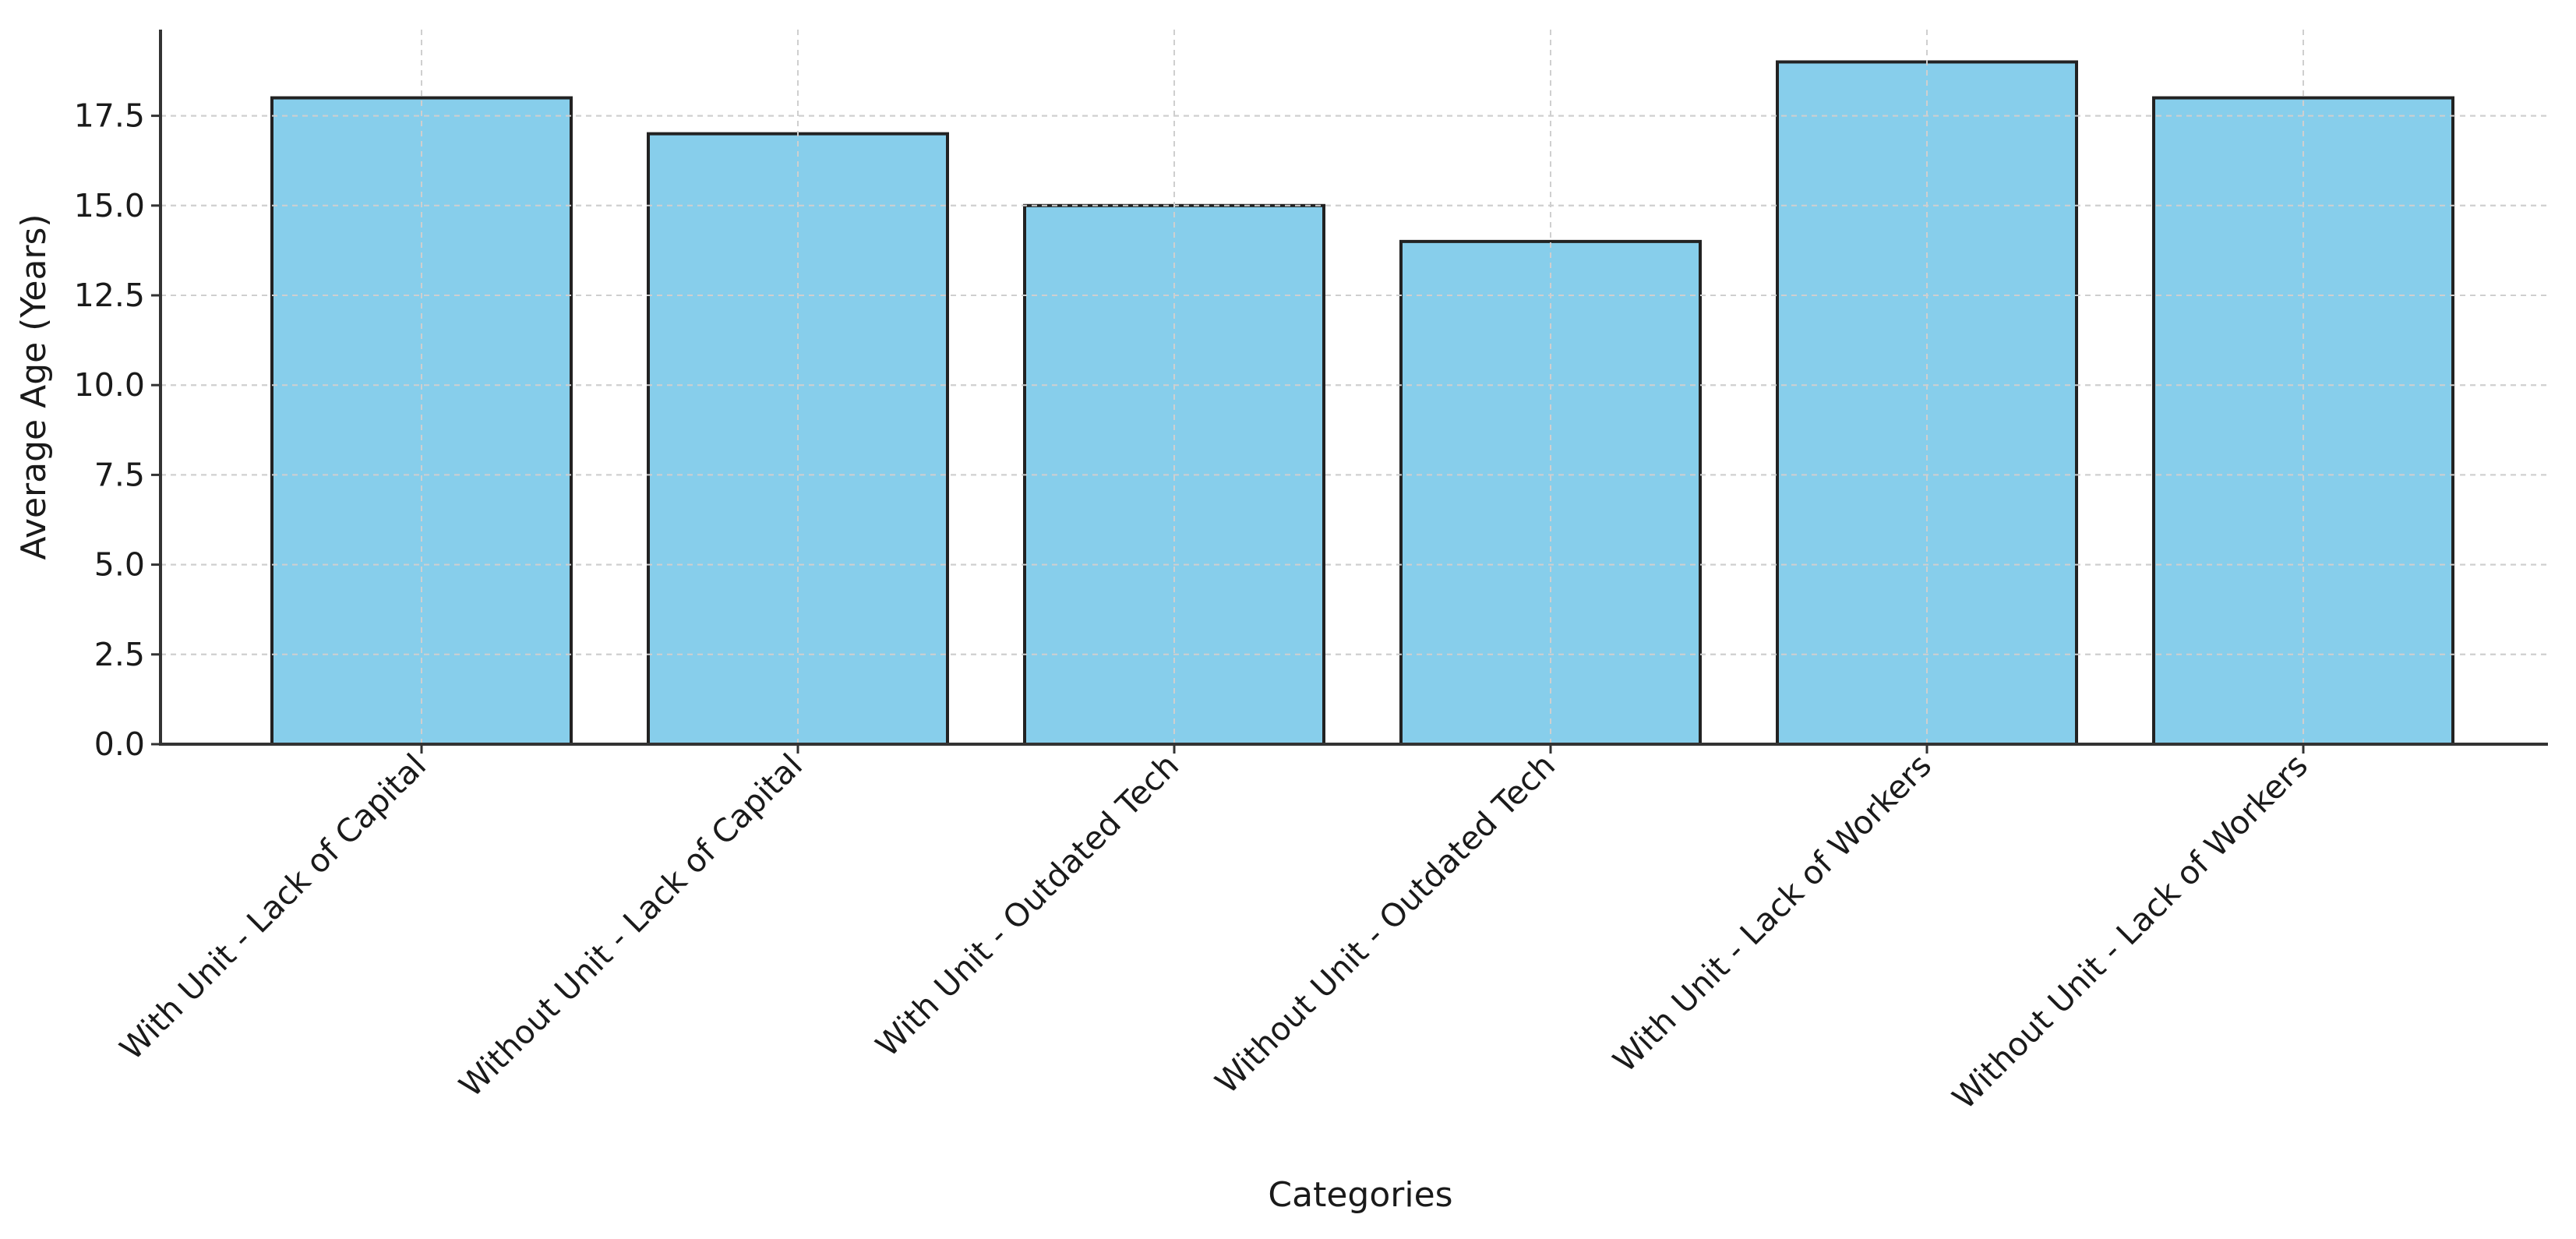 The height and width of the screenshot is (1239, 2576). I want to click on x-tick-label: Without Unit - Outdated Tech, so click(1385, 924).